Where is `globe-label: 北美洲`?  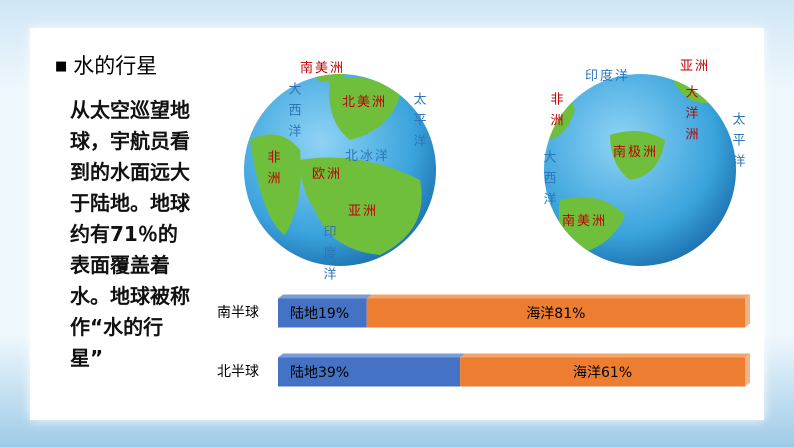 globe-label: 北美洲 is located at coordinates (364, 102).